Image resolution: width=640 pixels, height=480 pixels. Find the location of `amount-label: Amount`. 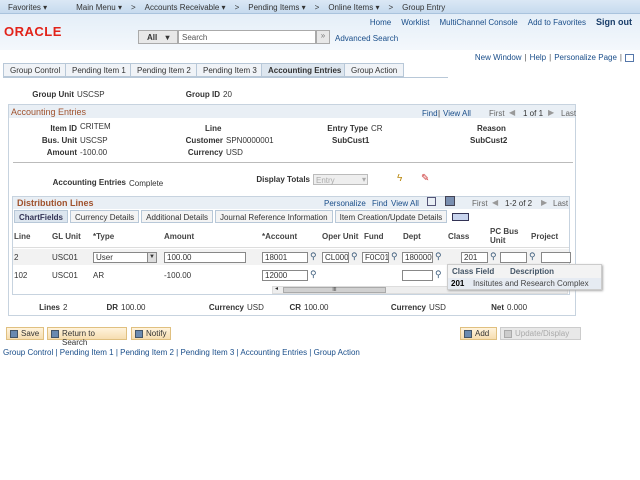

amount-label: Amount is located at coordinates (61, 152).